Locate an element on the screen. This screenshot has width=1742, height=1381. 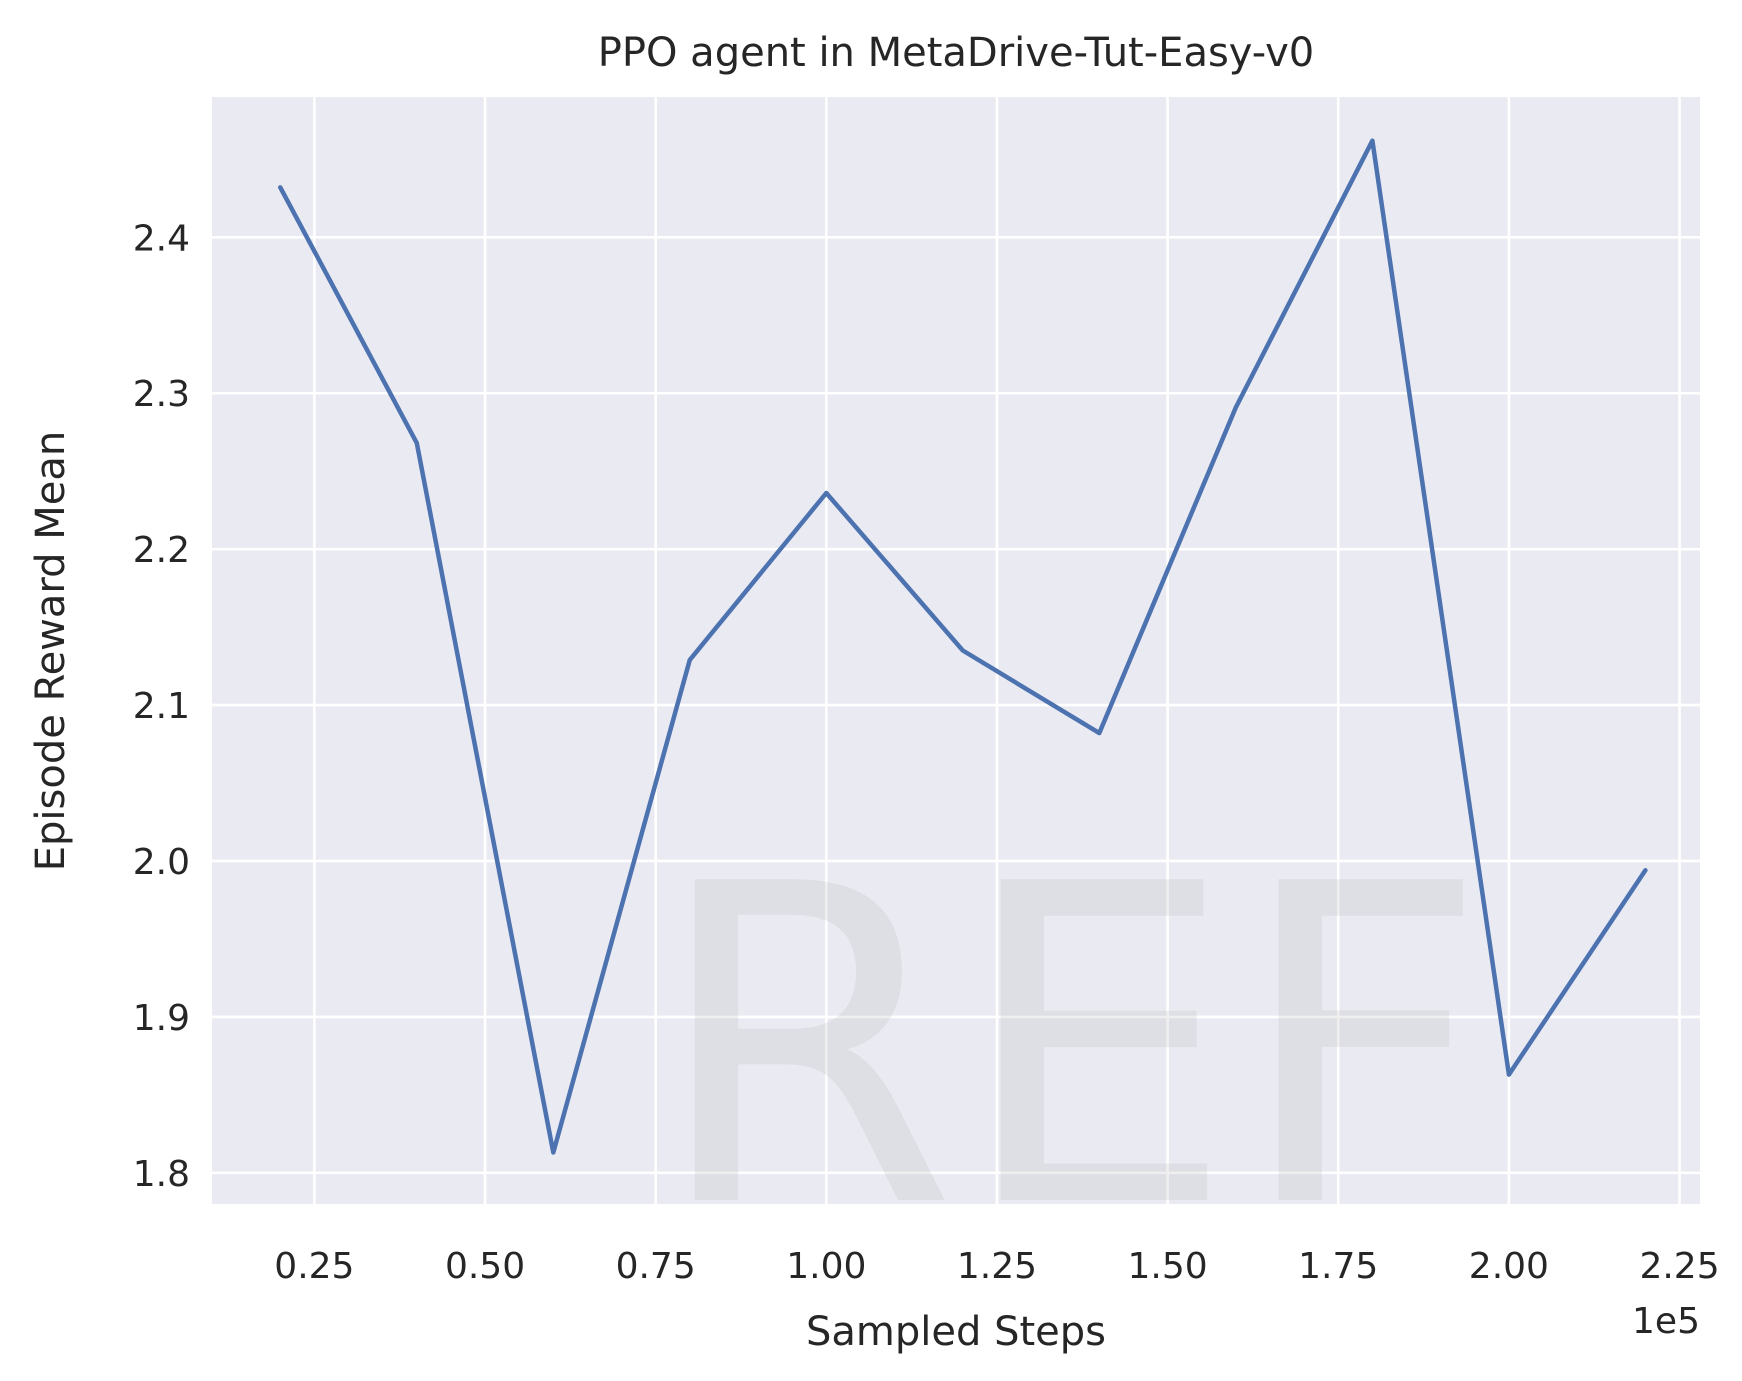
x-tick-label-5: 1.50 is located at coordinates (1168, 1266).